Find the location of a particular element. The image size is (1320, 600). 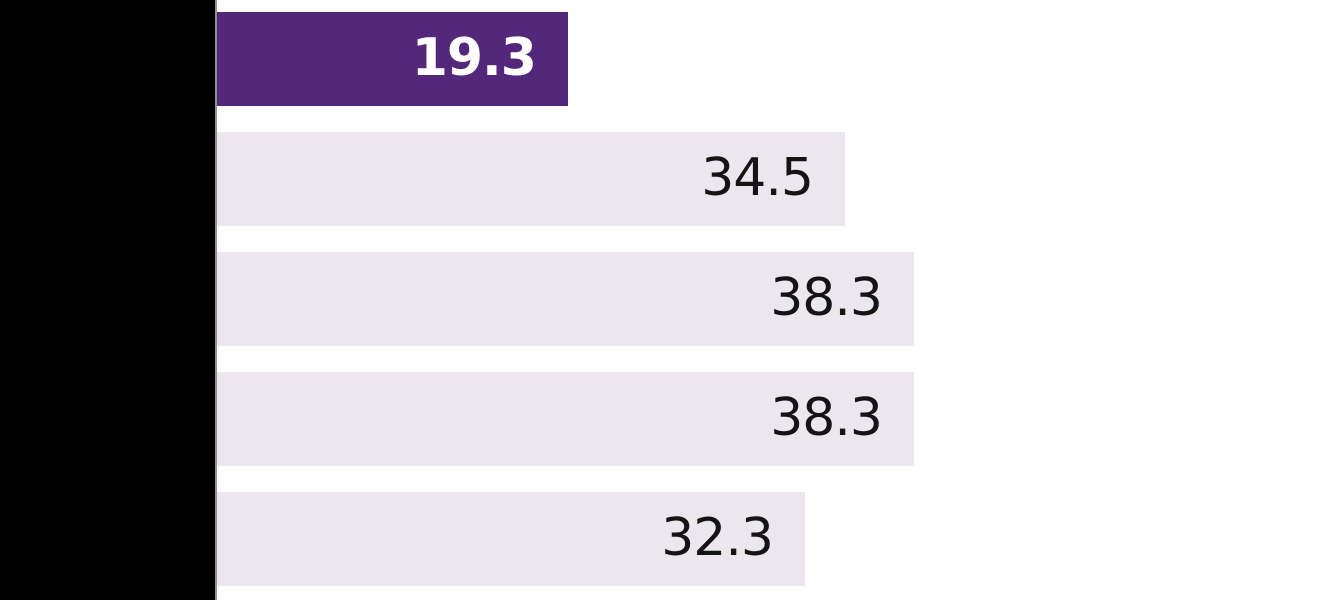

bar: 34.5 is located at coordinates (531, 179).